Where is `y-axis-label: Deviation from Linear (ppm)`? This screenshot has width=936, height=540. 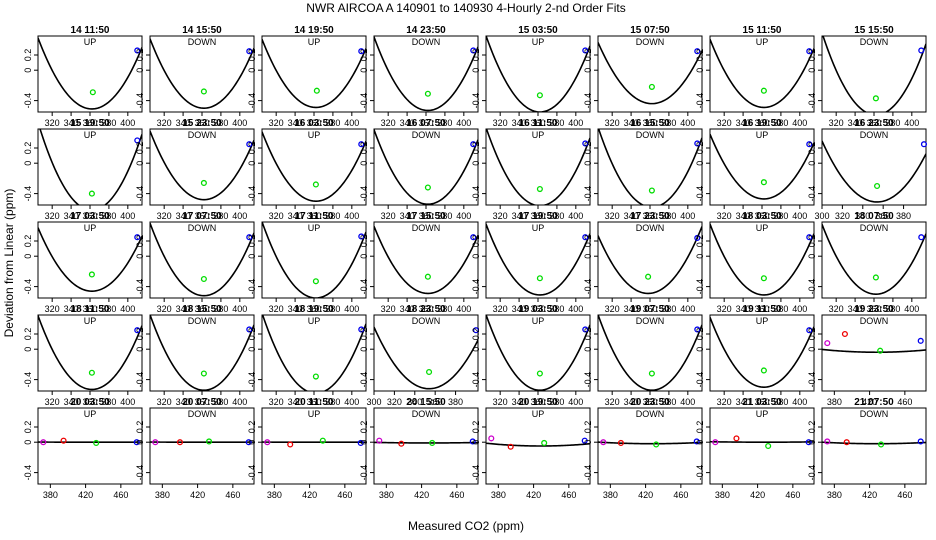
y-axis-label: Deviation from Linear (ppm) is located at coordinates (9, 263).